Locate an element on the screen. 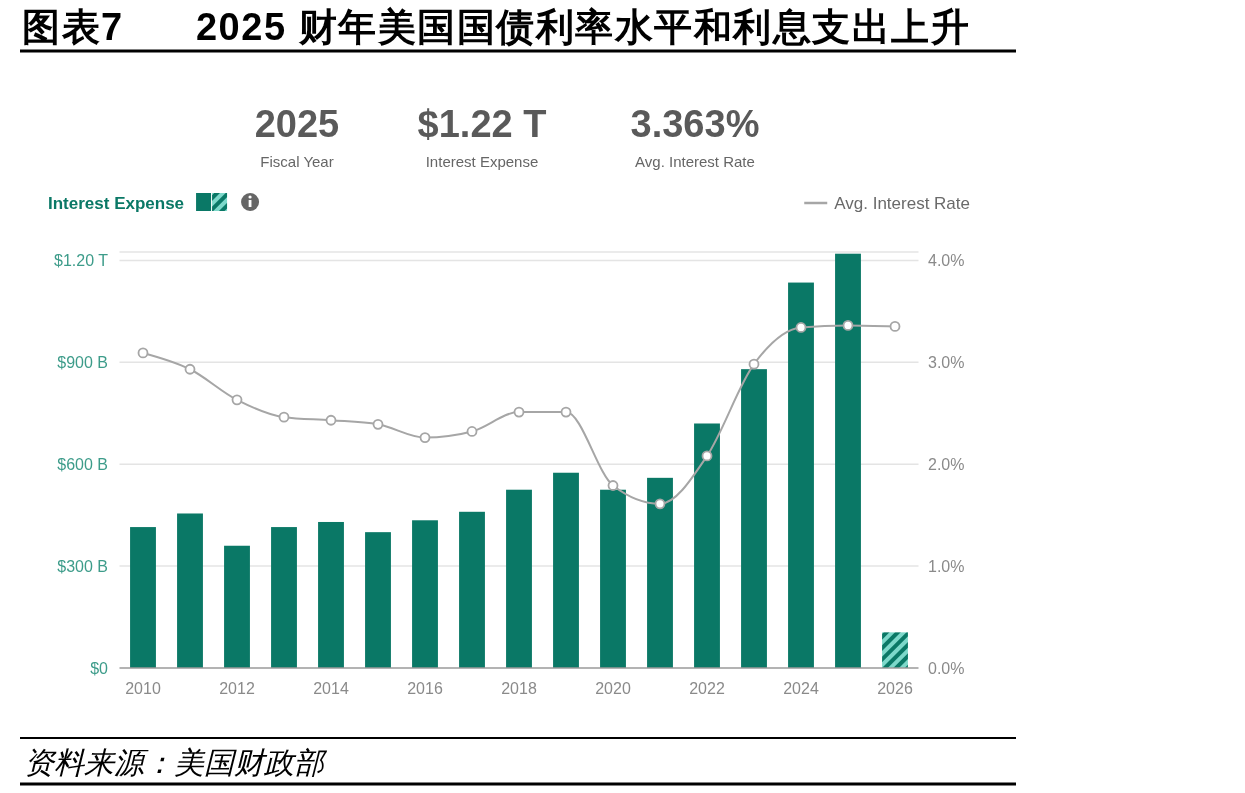 This screenshot has height=793, width=1245. x-tick: 2012 is located at coordinates (237, 688).